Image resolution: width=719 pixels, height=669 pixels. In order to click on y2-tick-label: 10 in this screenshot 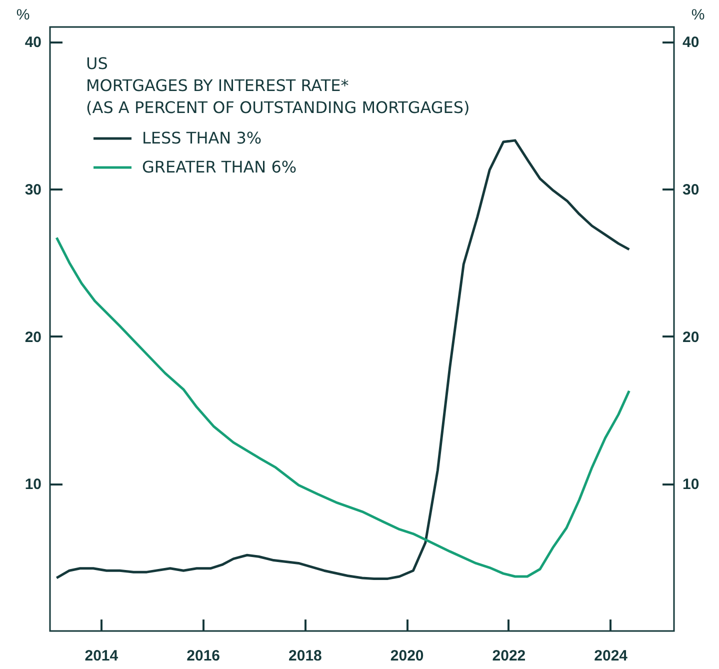, I will do `click(691, 485)`.